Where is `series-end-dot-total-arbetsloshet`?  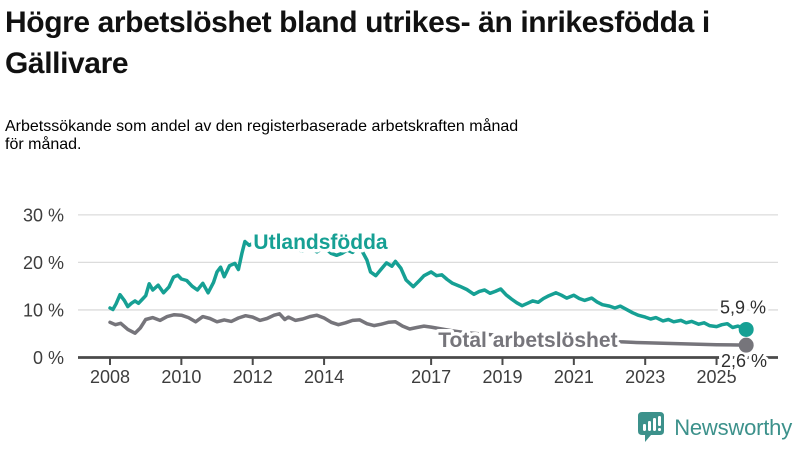
series-end-dot-total-arbetsloshet is located at coordinates (746, 345).